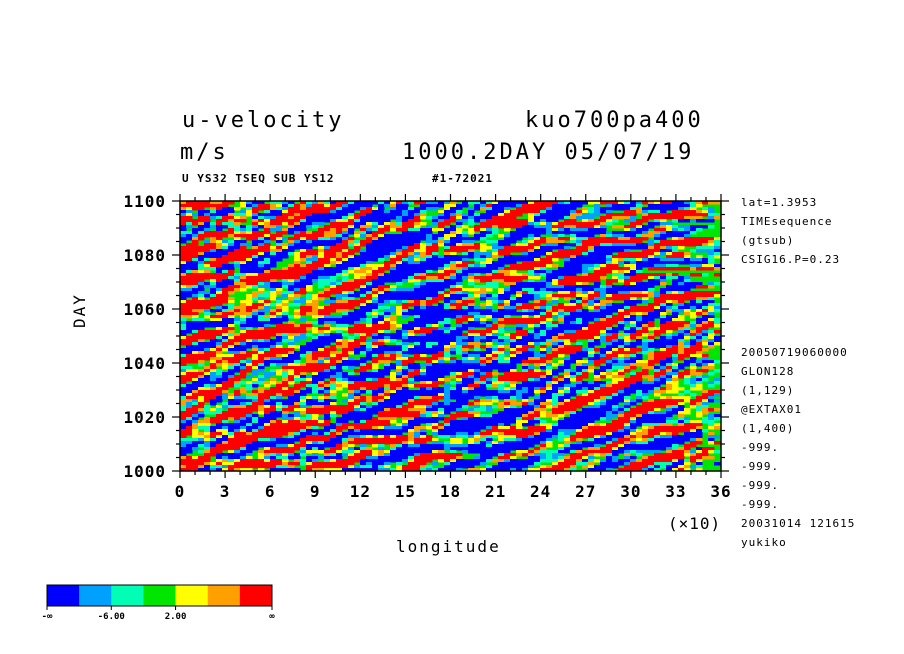  I want to click on y-tick-label: 1020, so click(144, 417).